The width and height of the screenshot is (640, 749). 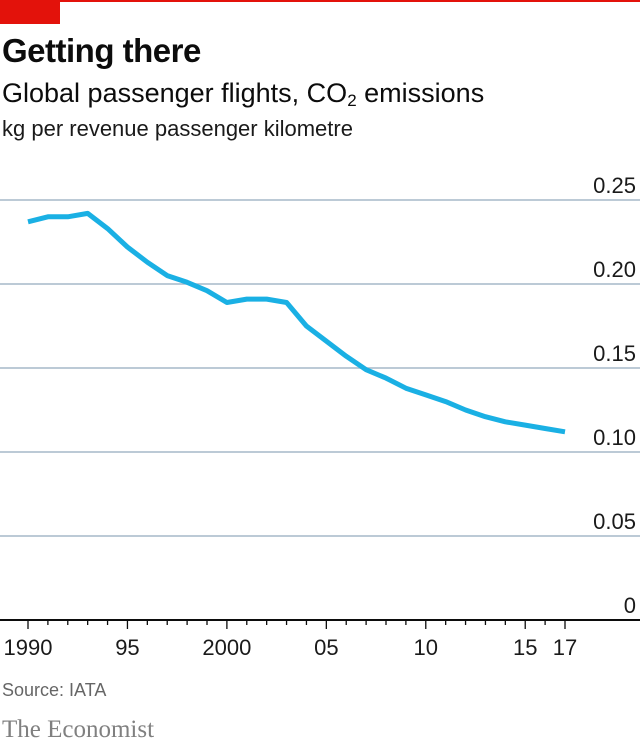 I want to click on chart-subtitle: Global passenger flights, CO2 emissions, so click(x=243, y=94).